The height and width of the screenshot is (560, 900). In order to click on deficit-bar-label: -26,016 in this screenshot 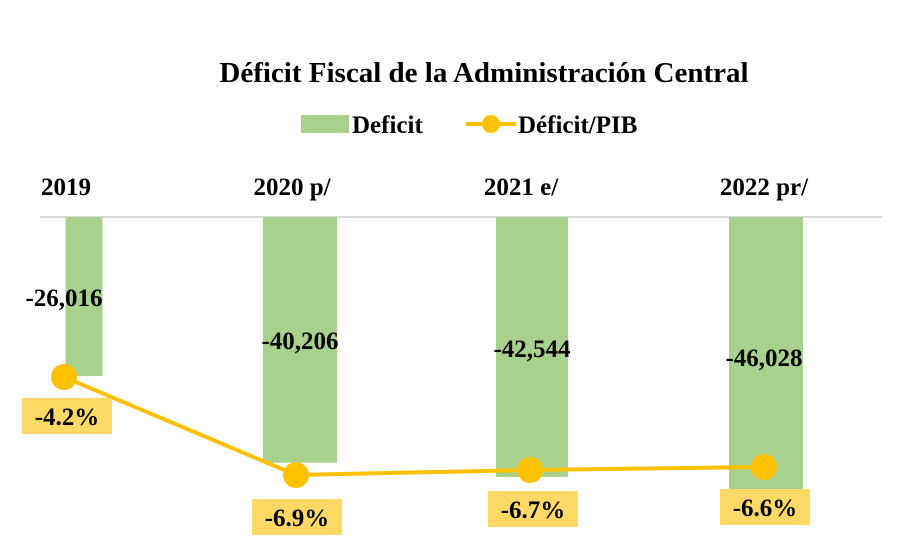, I will do `click(63, 298)`.